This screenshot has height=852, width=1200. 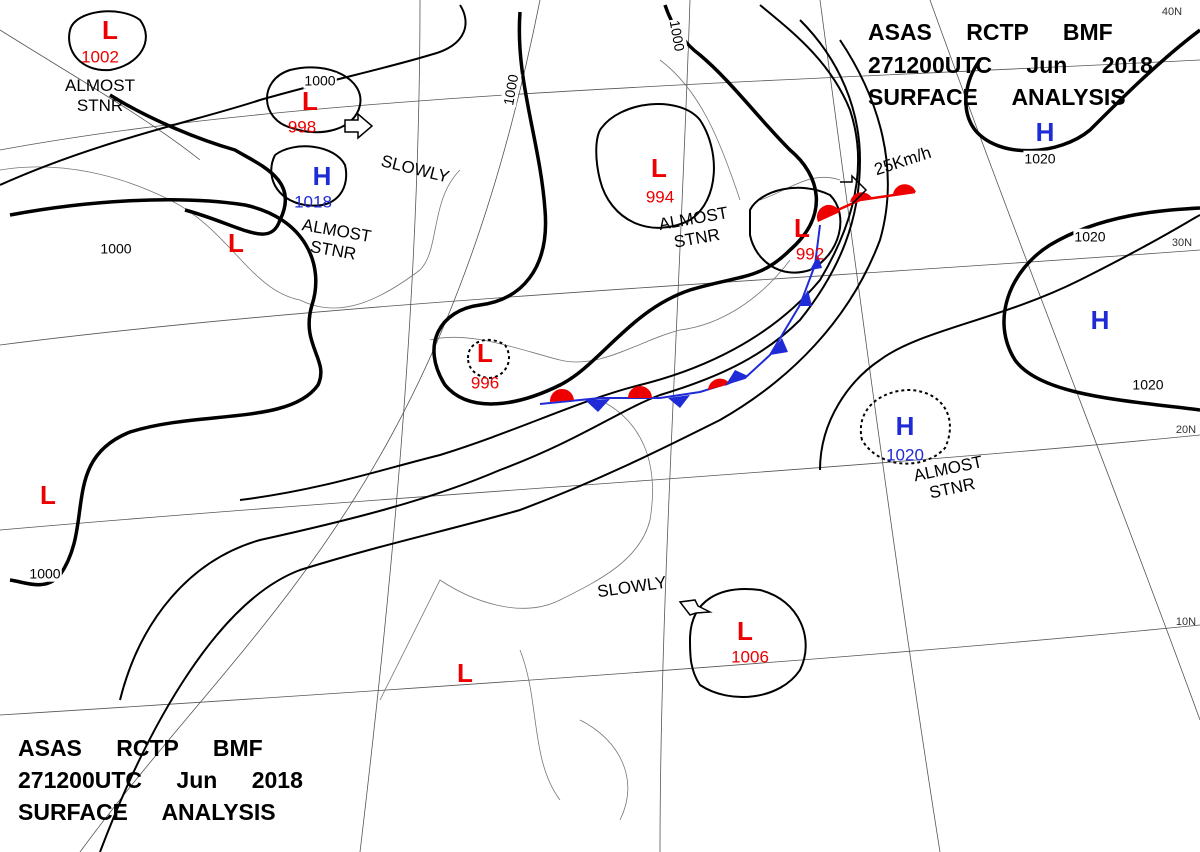 I want to click on latitude-label: 40N, so click(x=1172, y=12).